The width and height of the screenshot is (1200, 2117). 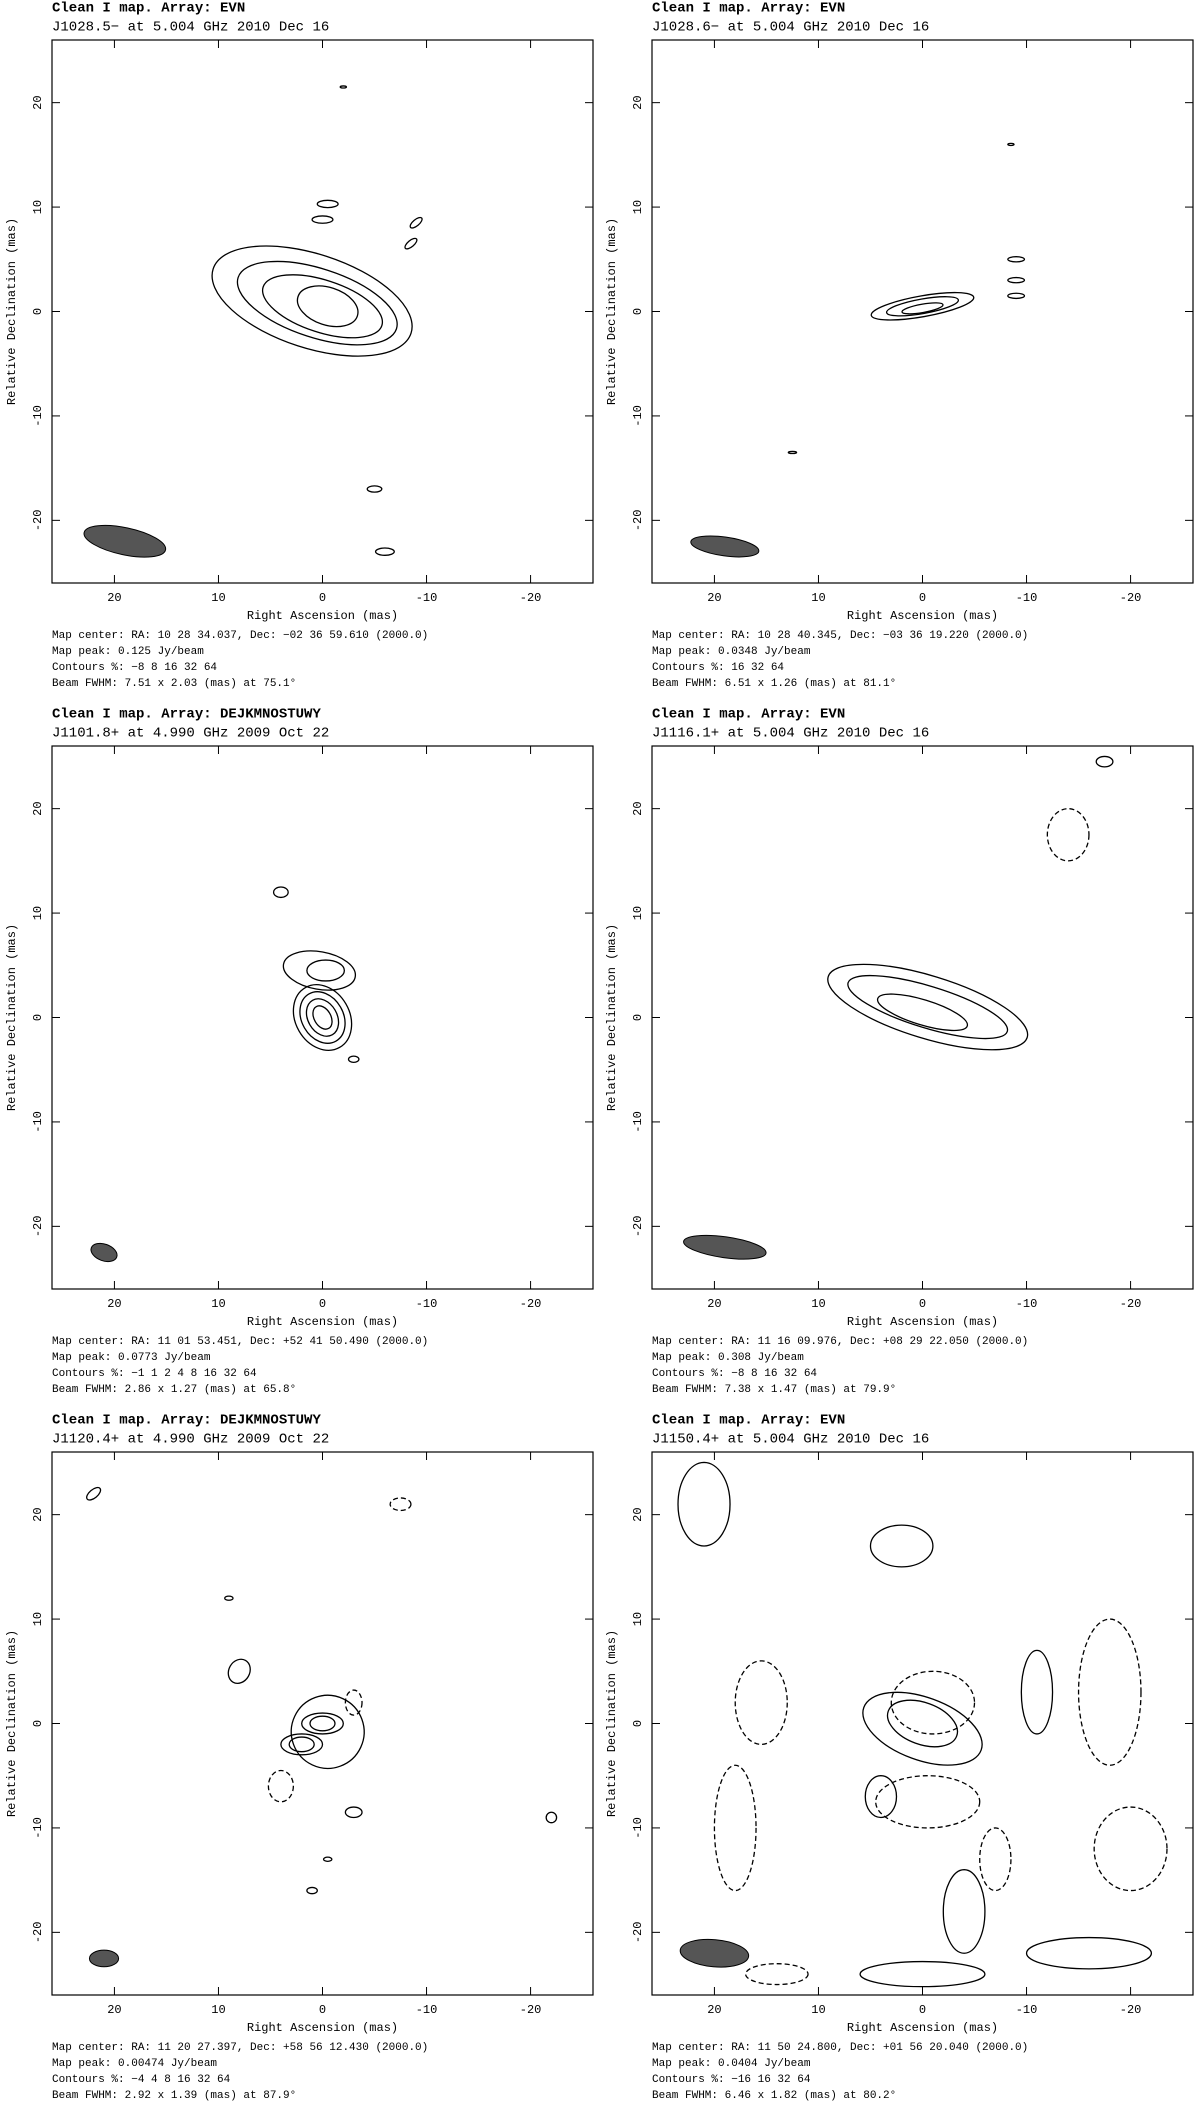 What do you see at coordinates (154, 1374) in the screenshot?
I see `map-note: Contours %: −1 1 2 4 8 16 32 64` at bounding box center [154, 1374].